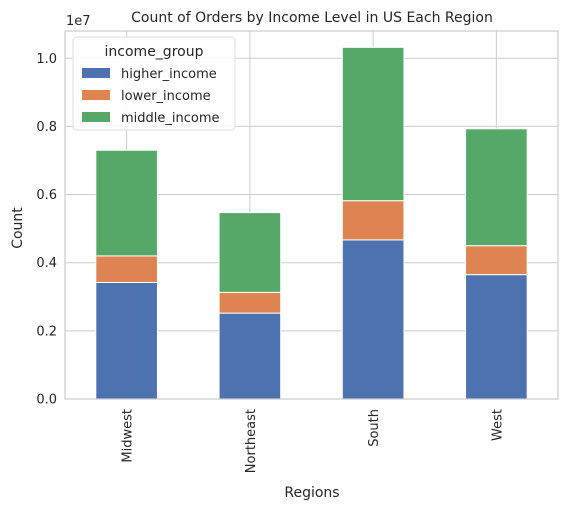 The width and height of the screenshot is (570, 509). I want to click on legend-label: higher_income, so click(169, 74).